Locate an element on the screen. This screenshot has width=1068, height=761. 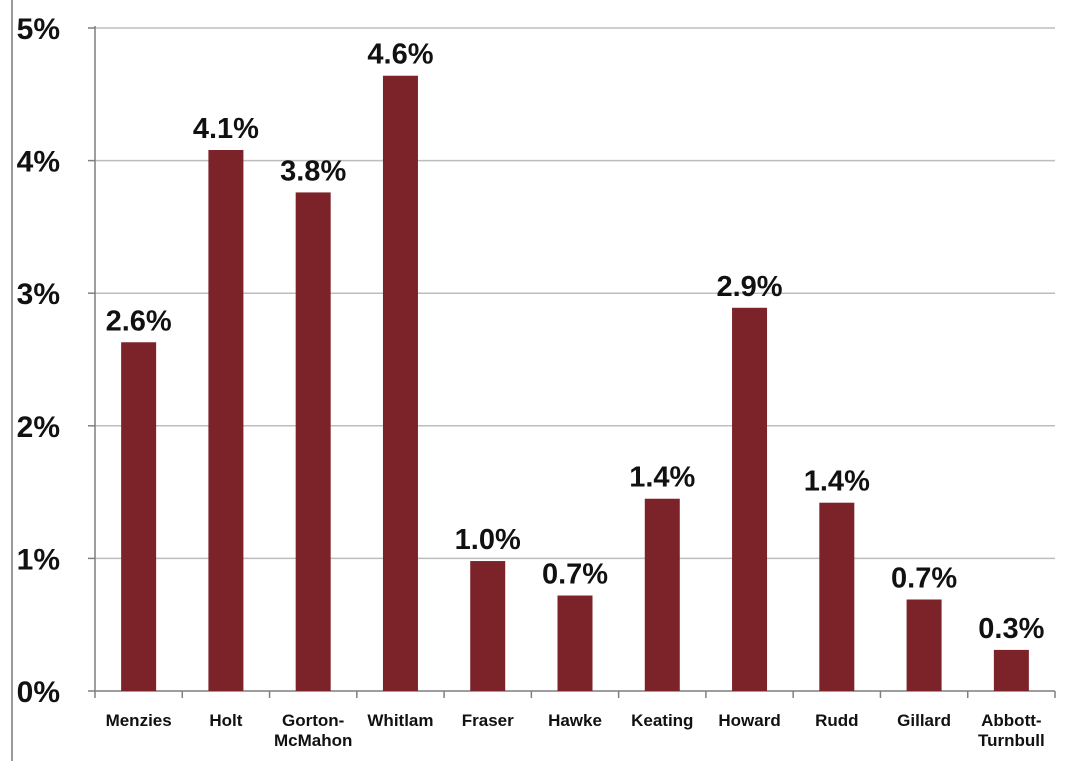
category-label: McMahon is located at coordinates (313, 740).